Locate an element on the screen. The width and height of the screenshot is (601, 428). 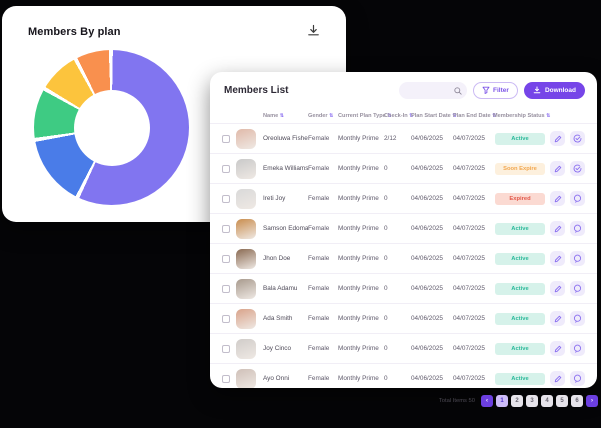
download-button-icon is located at coordinates (537, 91).